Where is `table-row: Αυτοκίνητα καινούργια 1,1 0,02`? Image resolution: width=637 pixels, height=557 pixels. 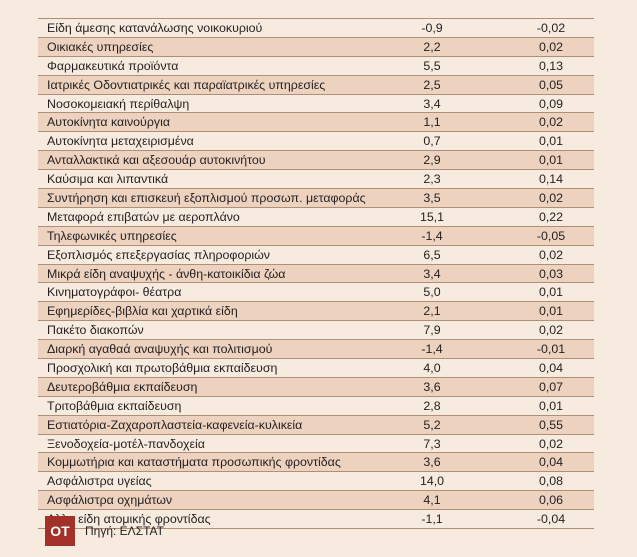 table-row: Αυτοκίνητα καινούργια 1,1 0,02 is located at coordinates (316, 123).